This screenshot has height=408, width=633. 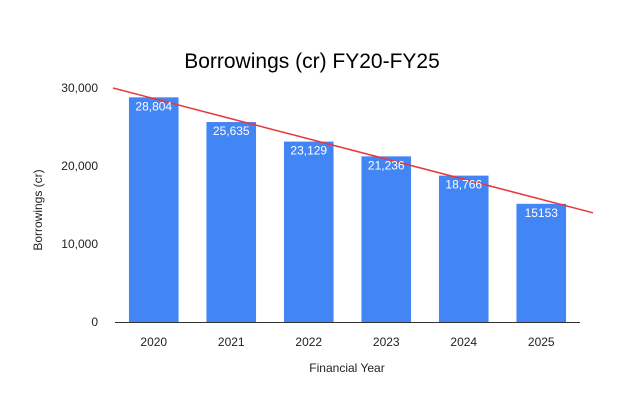 I want to click on bar-value-label: 15153, so click(x=542, y=213).